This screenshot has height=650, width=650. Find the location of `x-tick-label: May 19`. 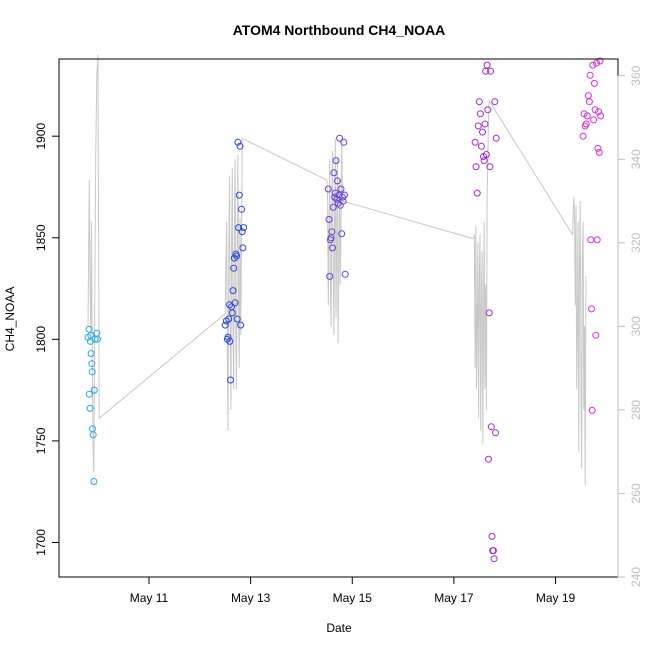

x-tick-label: May 19 is located at coordinates (556, 598).